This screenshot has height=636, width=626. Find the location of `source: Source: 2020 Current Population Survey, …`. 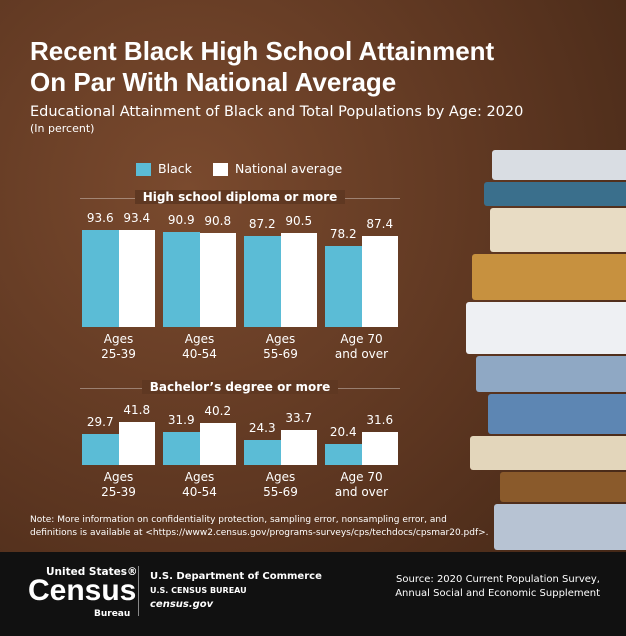

source: Source: 2020 Current Population Survey, … is located at coordinates (497, 586).